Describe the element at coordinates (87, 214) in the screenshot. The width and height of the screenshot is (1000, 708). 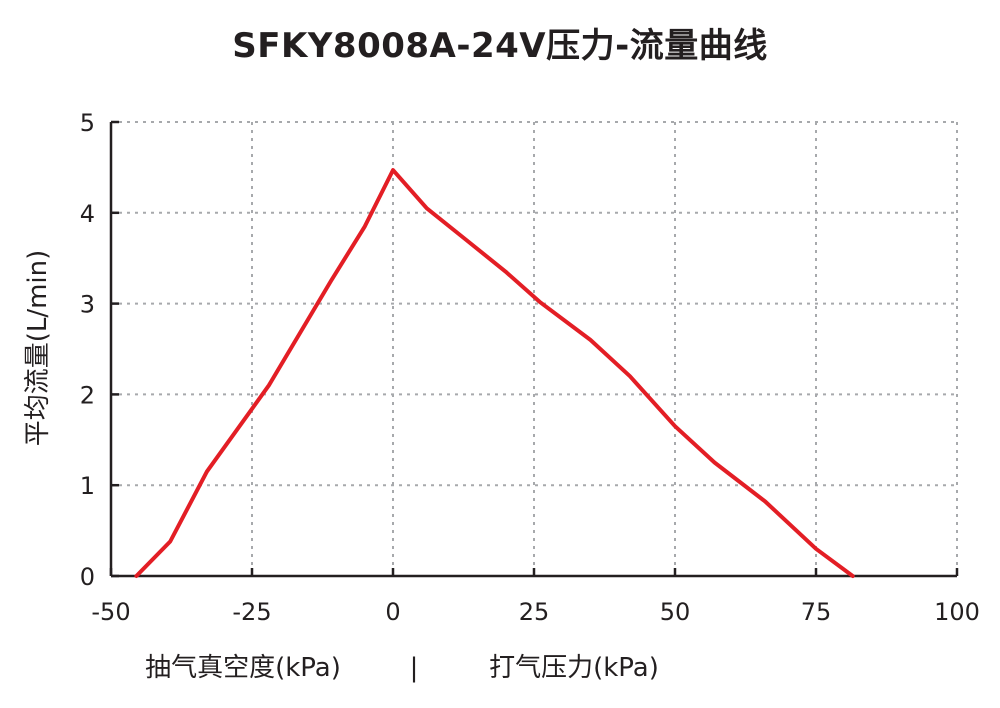
I see `y-tick-label: 4` at that location.